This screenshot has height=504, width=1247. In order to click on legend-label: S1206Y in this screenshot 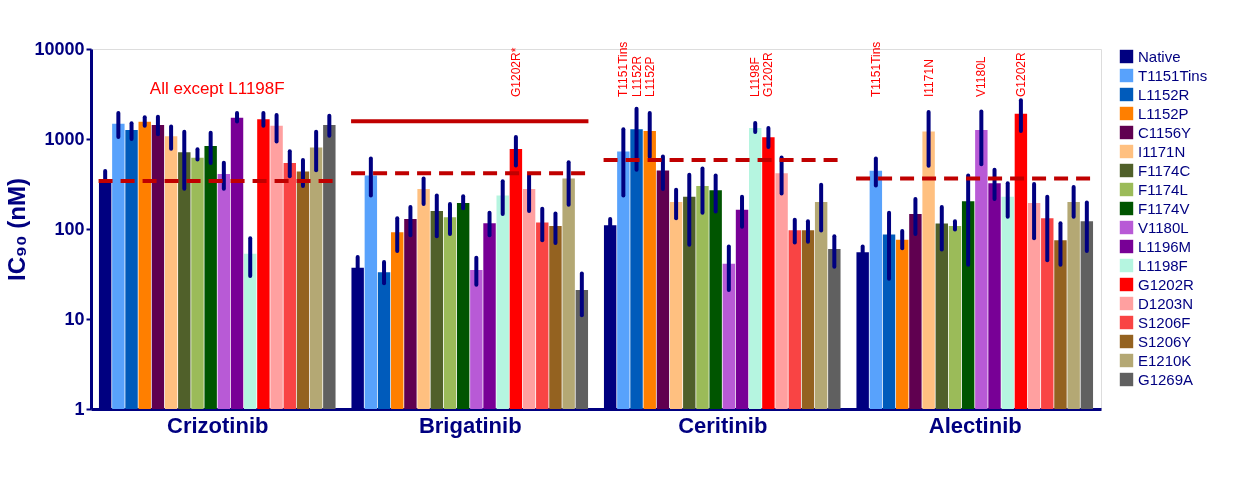, I will do `click(1165, 341)`.